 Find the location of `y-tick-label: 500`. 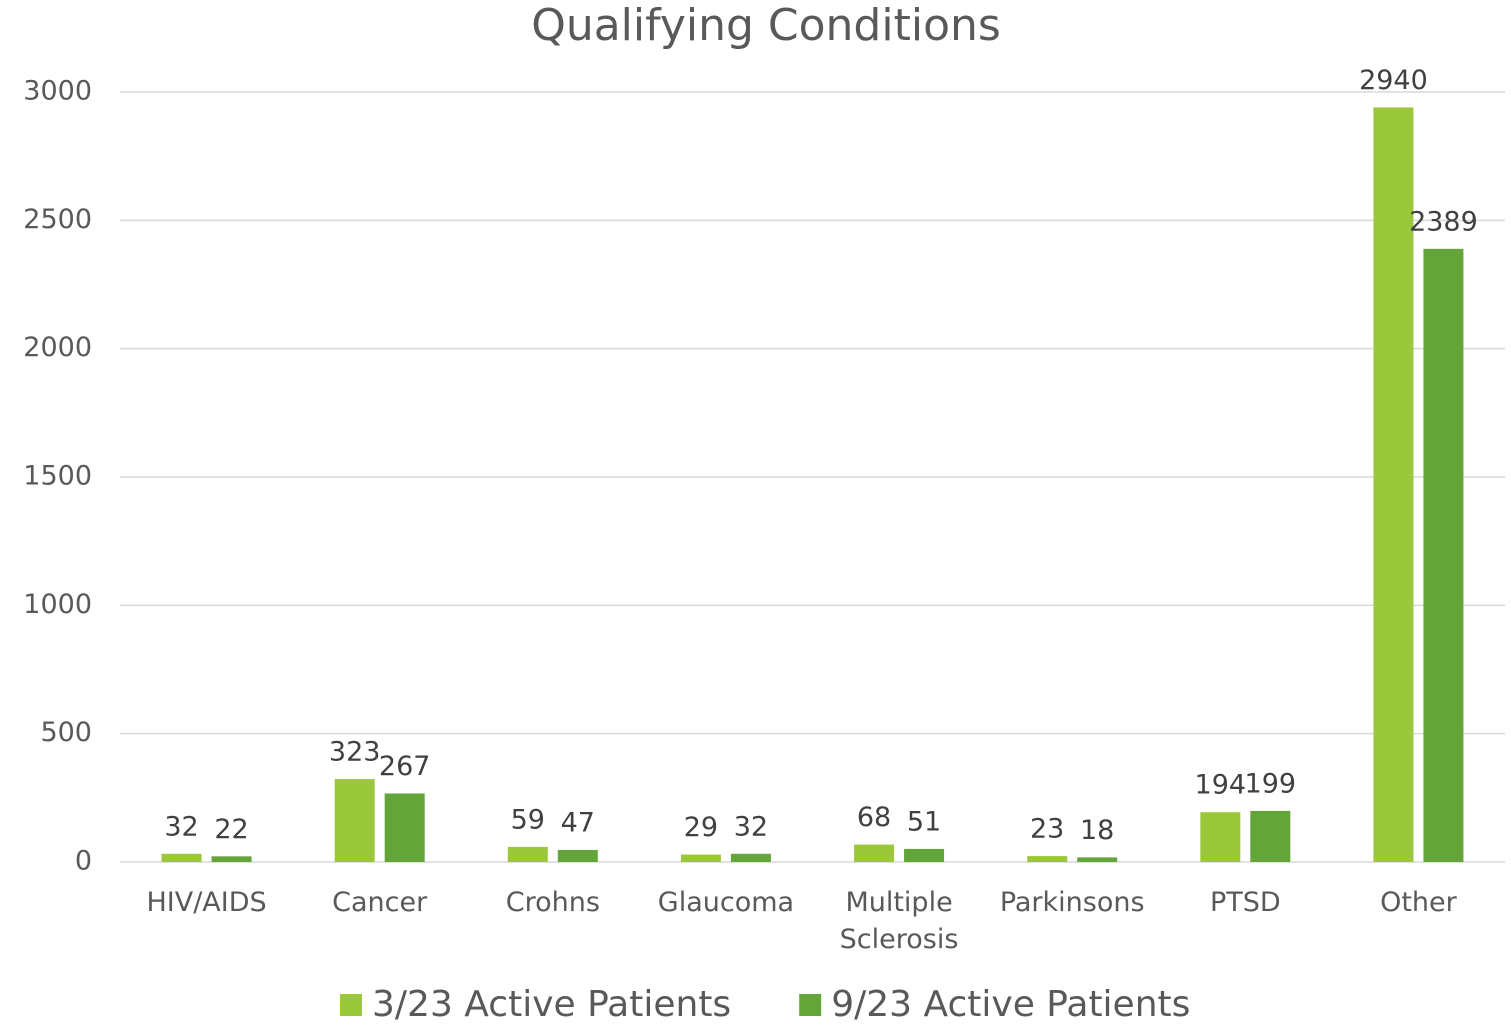

y-tick-label: 500 is located at coordinates (66, 732).